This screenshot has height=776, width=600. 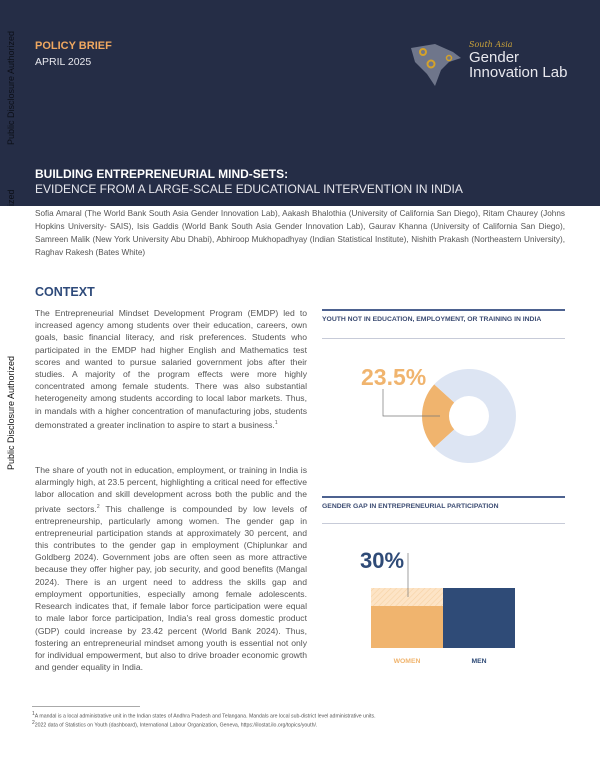 I want to click on footnote-number: 2, so click(x=33, y=723).